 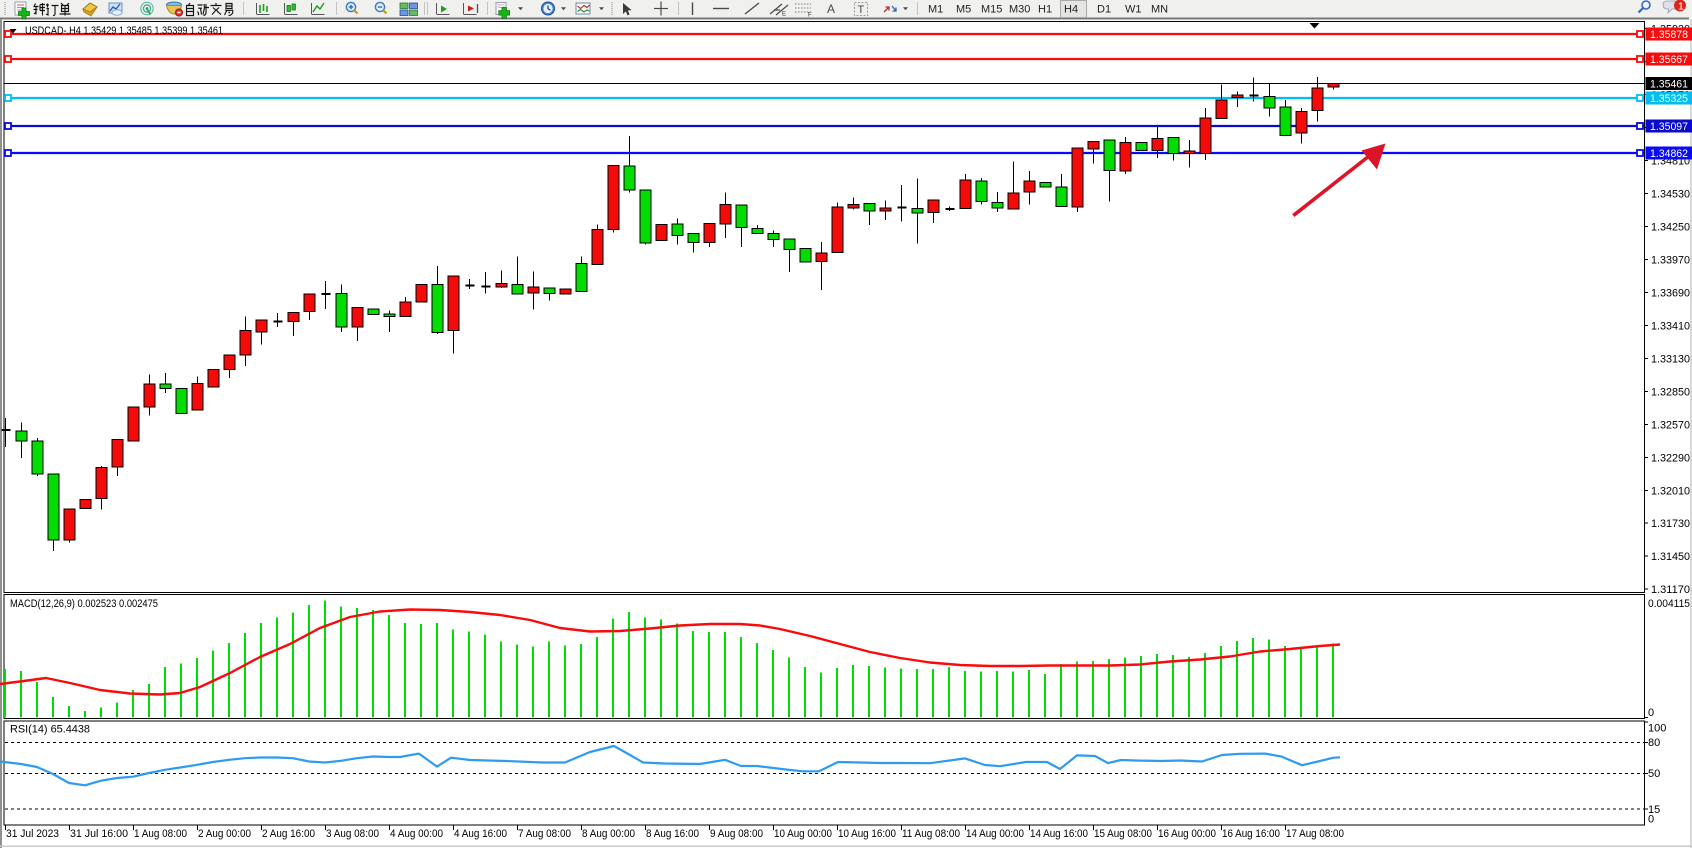 I want to click on svg-text: 2 Aug 00:00, so click(x=224, y=834).